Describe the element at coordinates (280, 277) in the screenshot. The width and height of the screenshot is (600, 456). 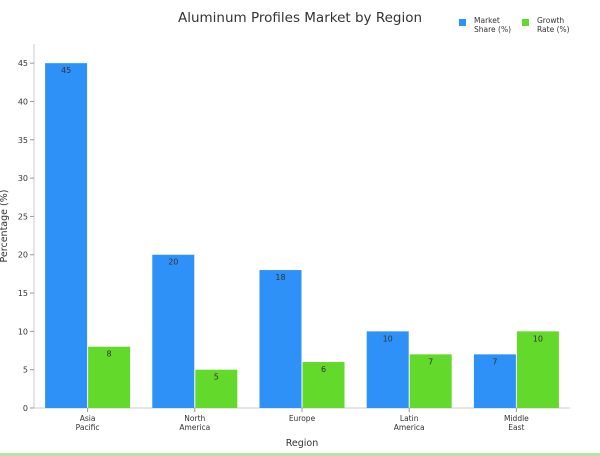
I see `data-label: 18` at that location.